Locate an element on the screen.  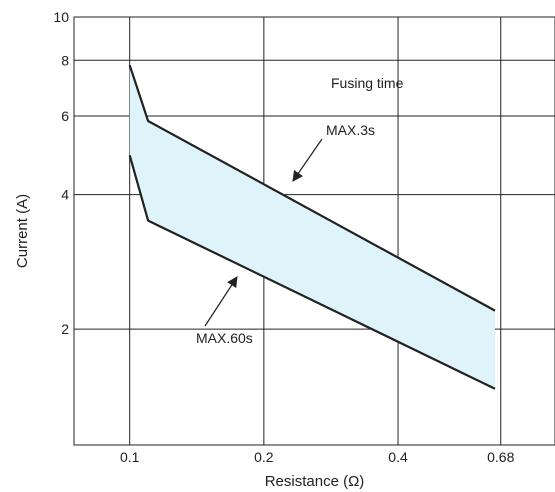
x-tick-label: 0.2 is located at coordinates (264, 457).